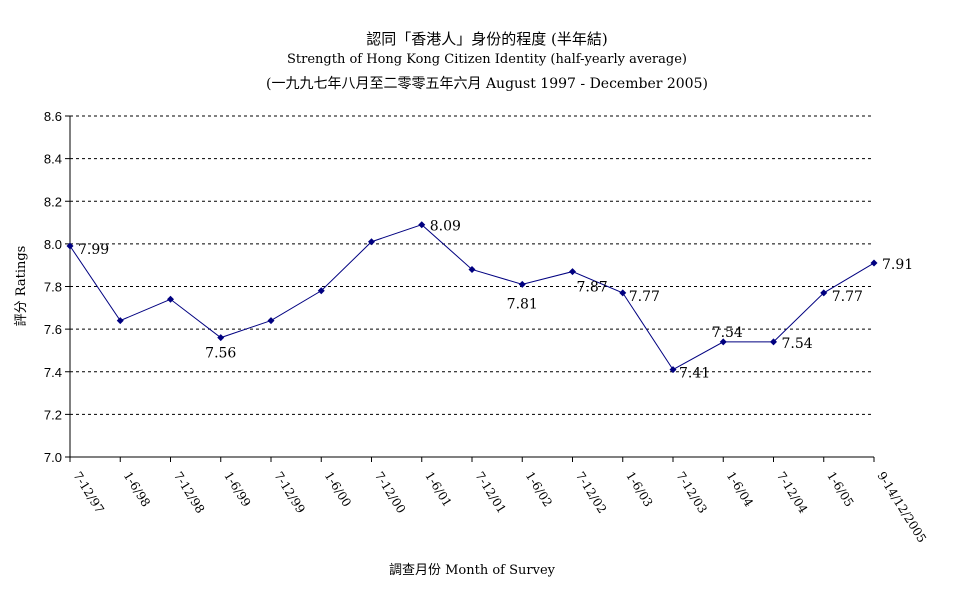  What do you see at coordinates (472, 570) in the screenshot?
I see `x-axis-title: 調查月份 Month of Survey` at bounding box center [472, 570].